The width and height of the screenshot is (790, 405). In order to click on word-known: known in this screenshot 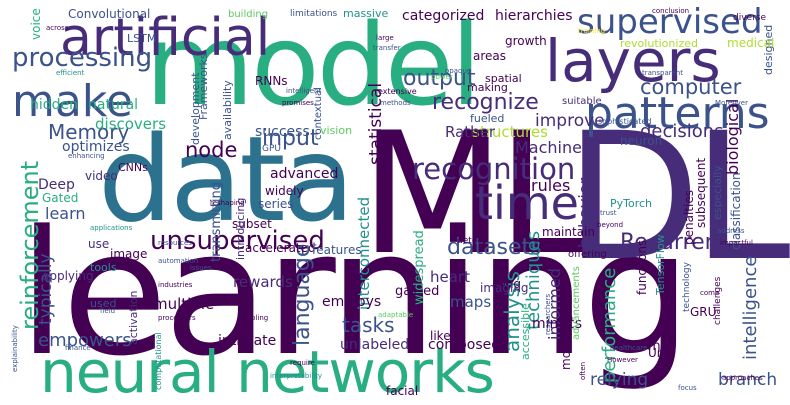, I will do `click(639, 346)`.